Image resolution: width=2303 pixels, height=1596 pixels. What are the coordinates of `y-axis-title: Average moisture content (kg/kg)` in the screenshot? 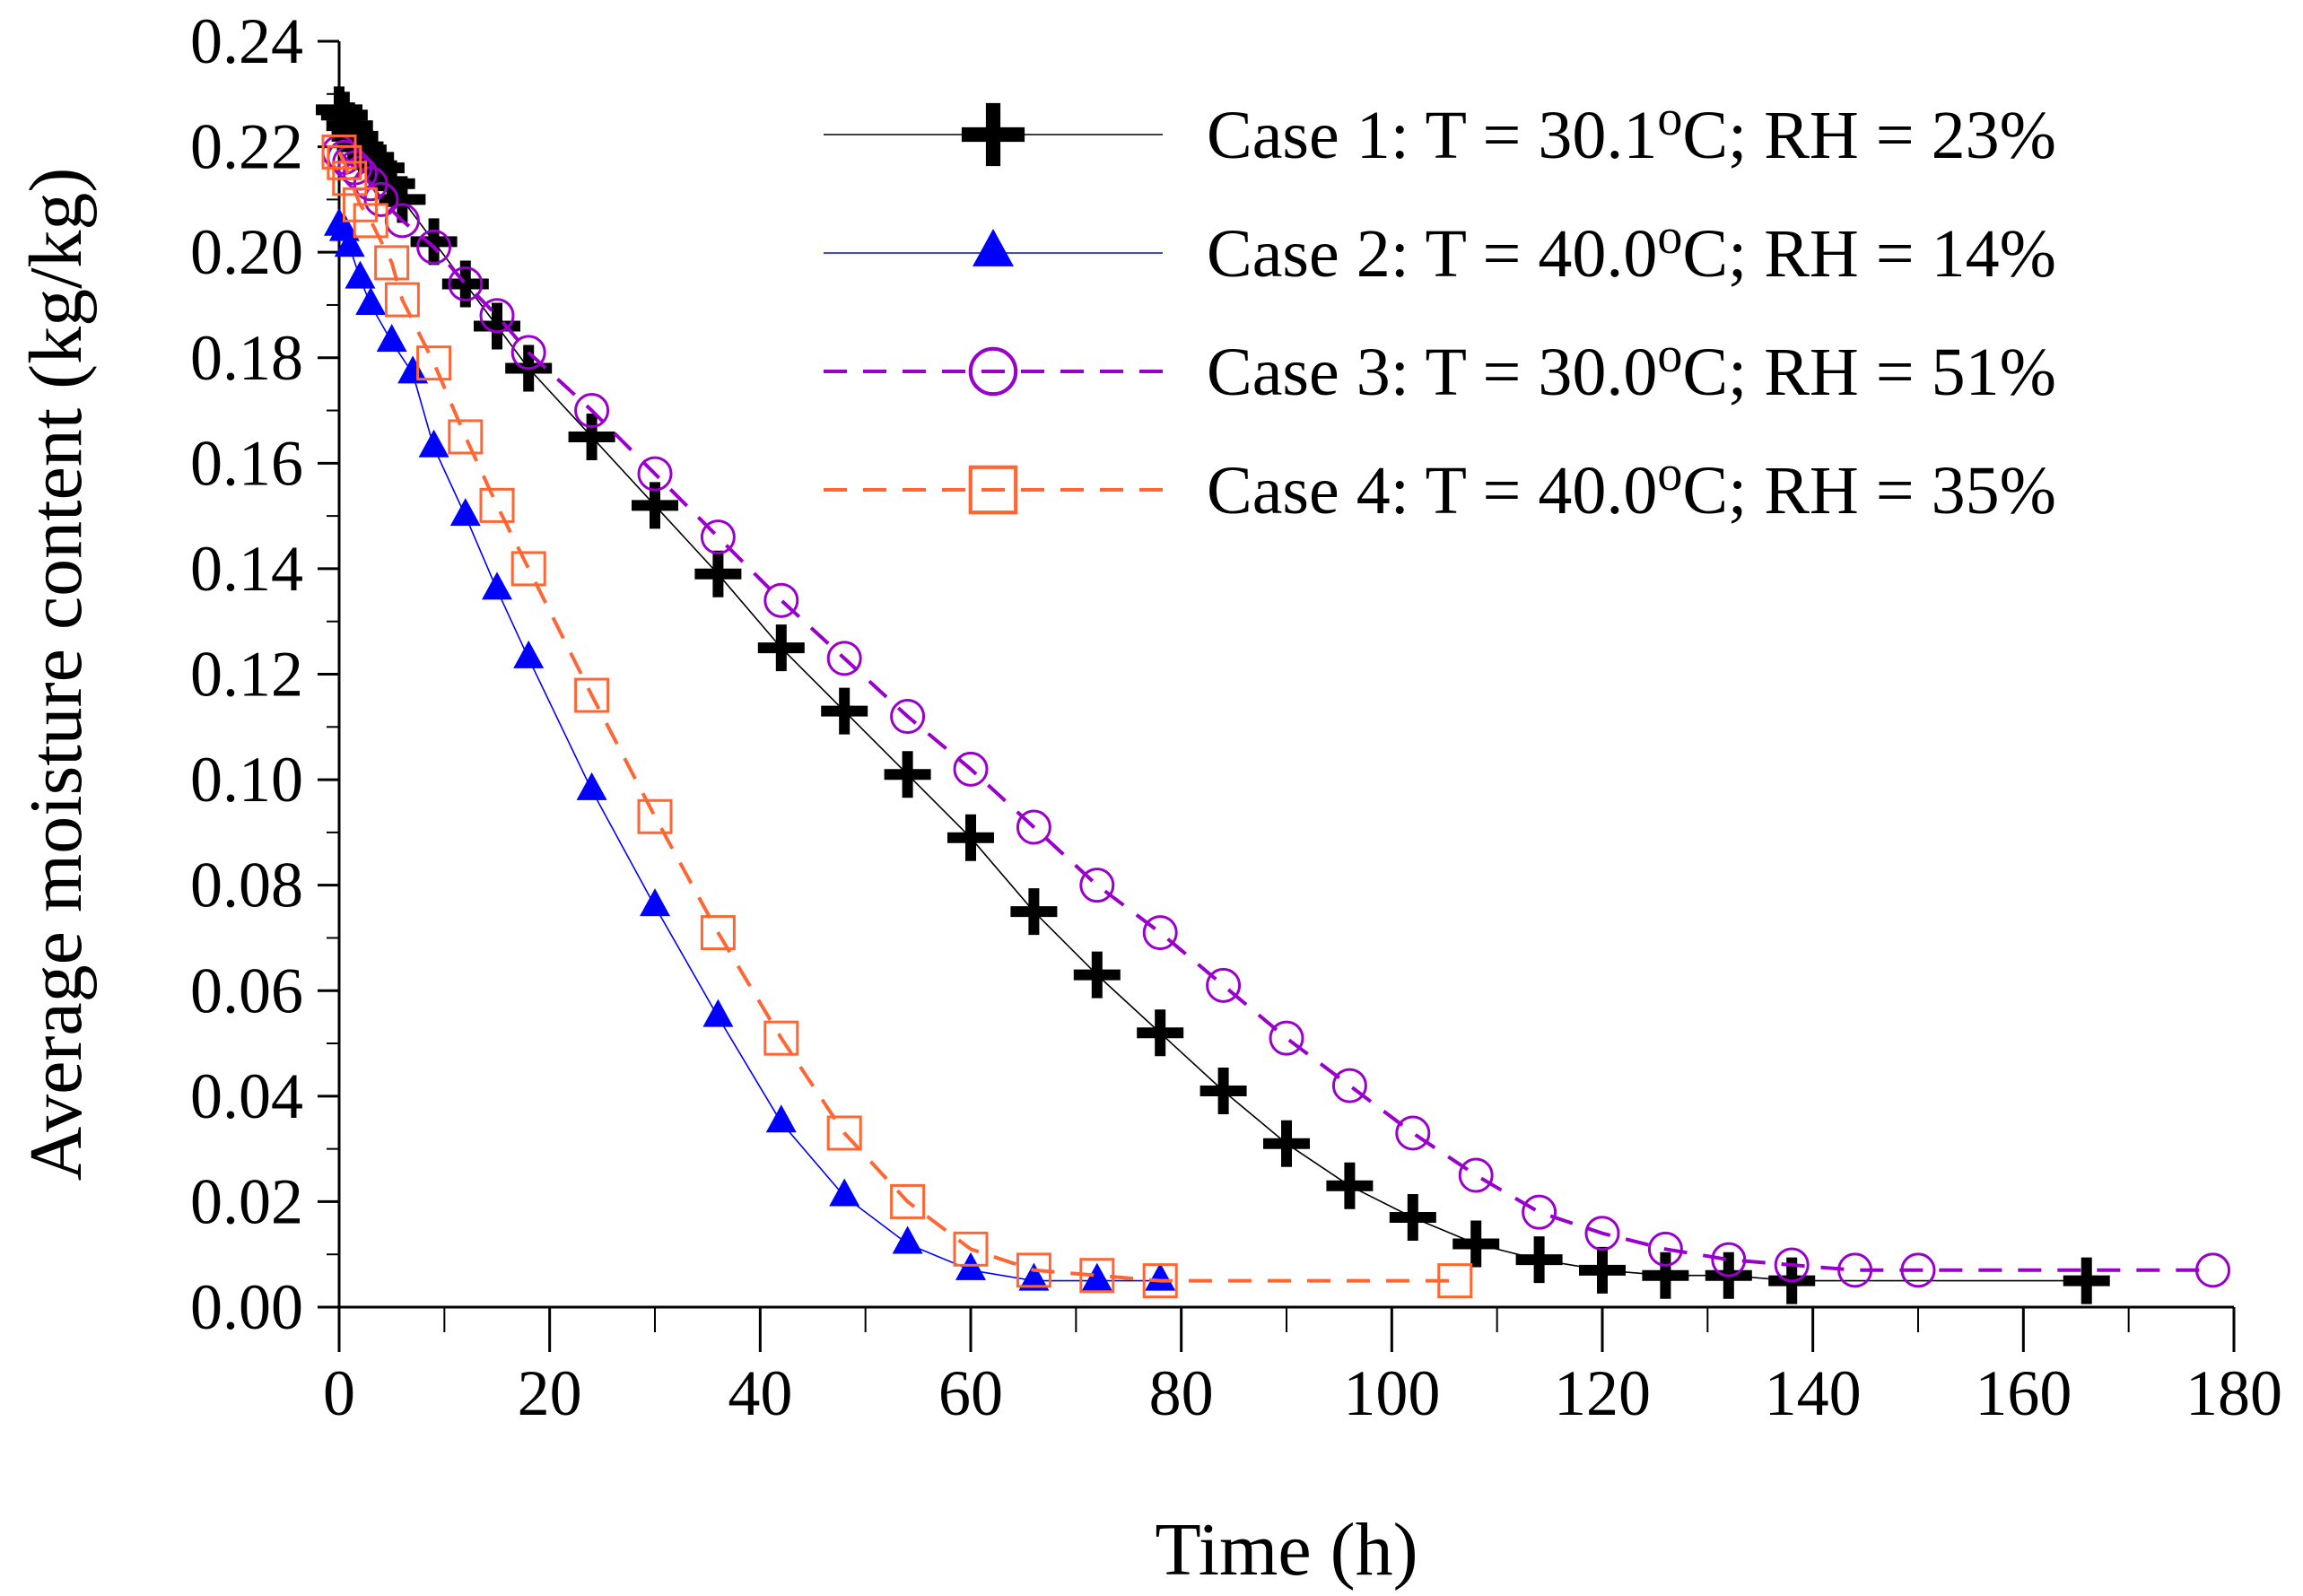 It's located at (56, 675).